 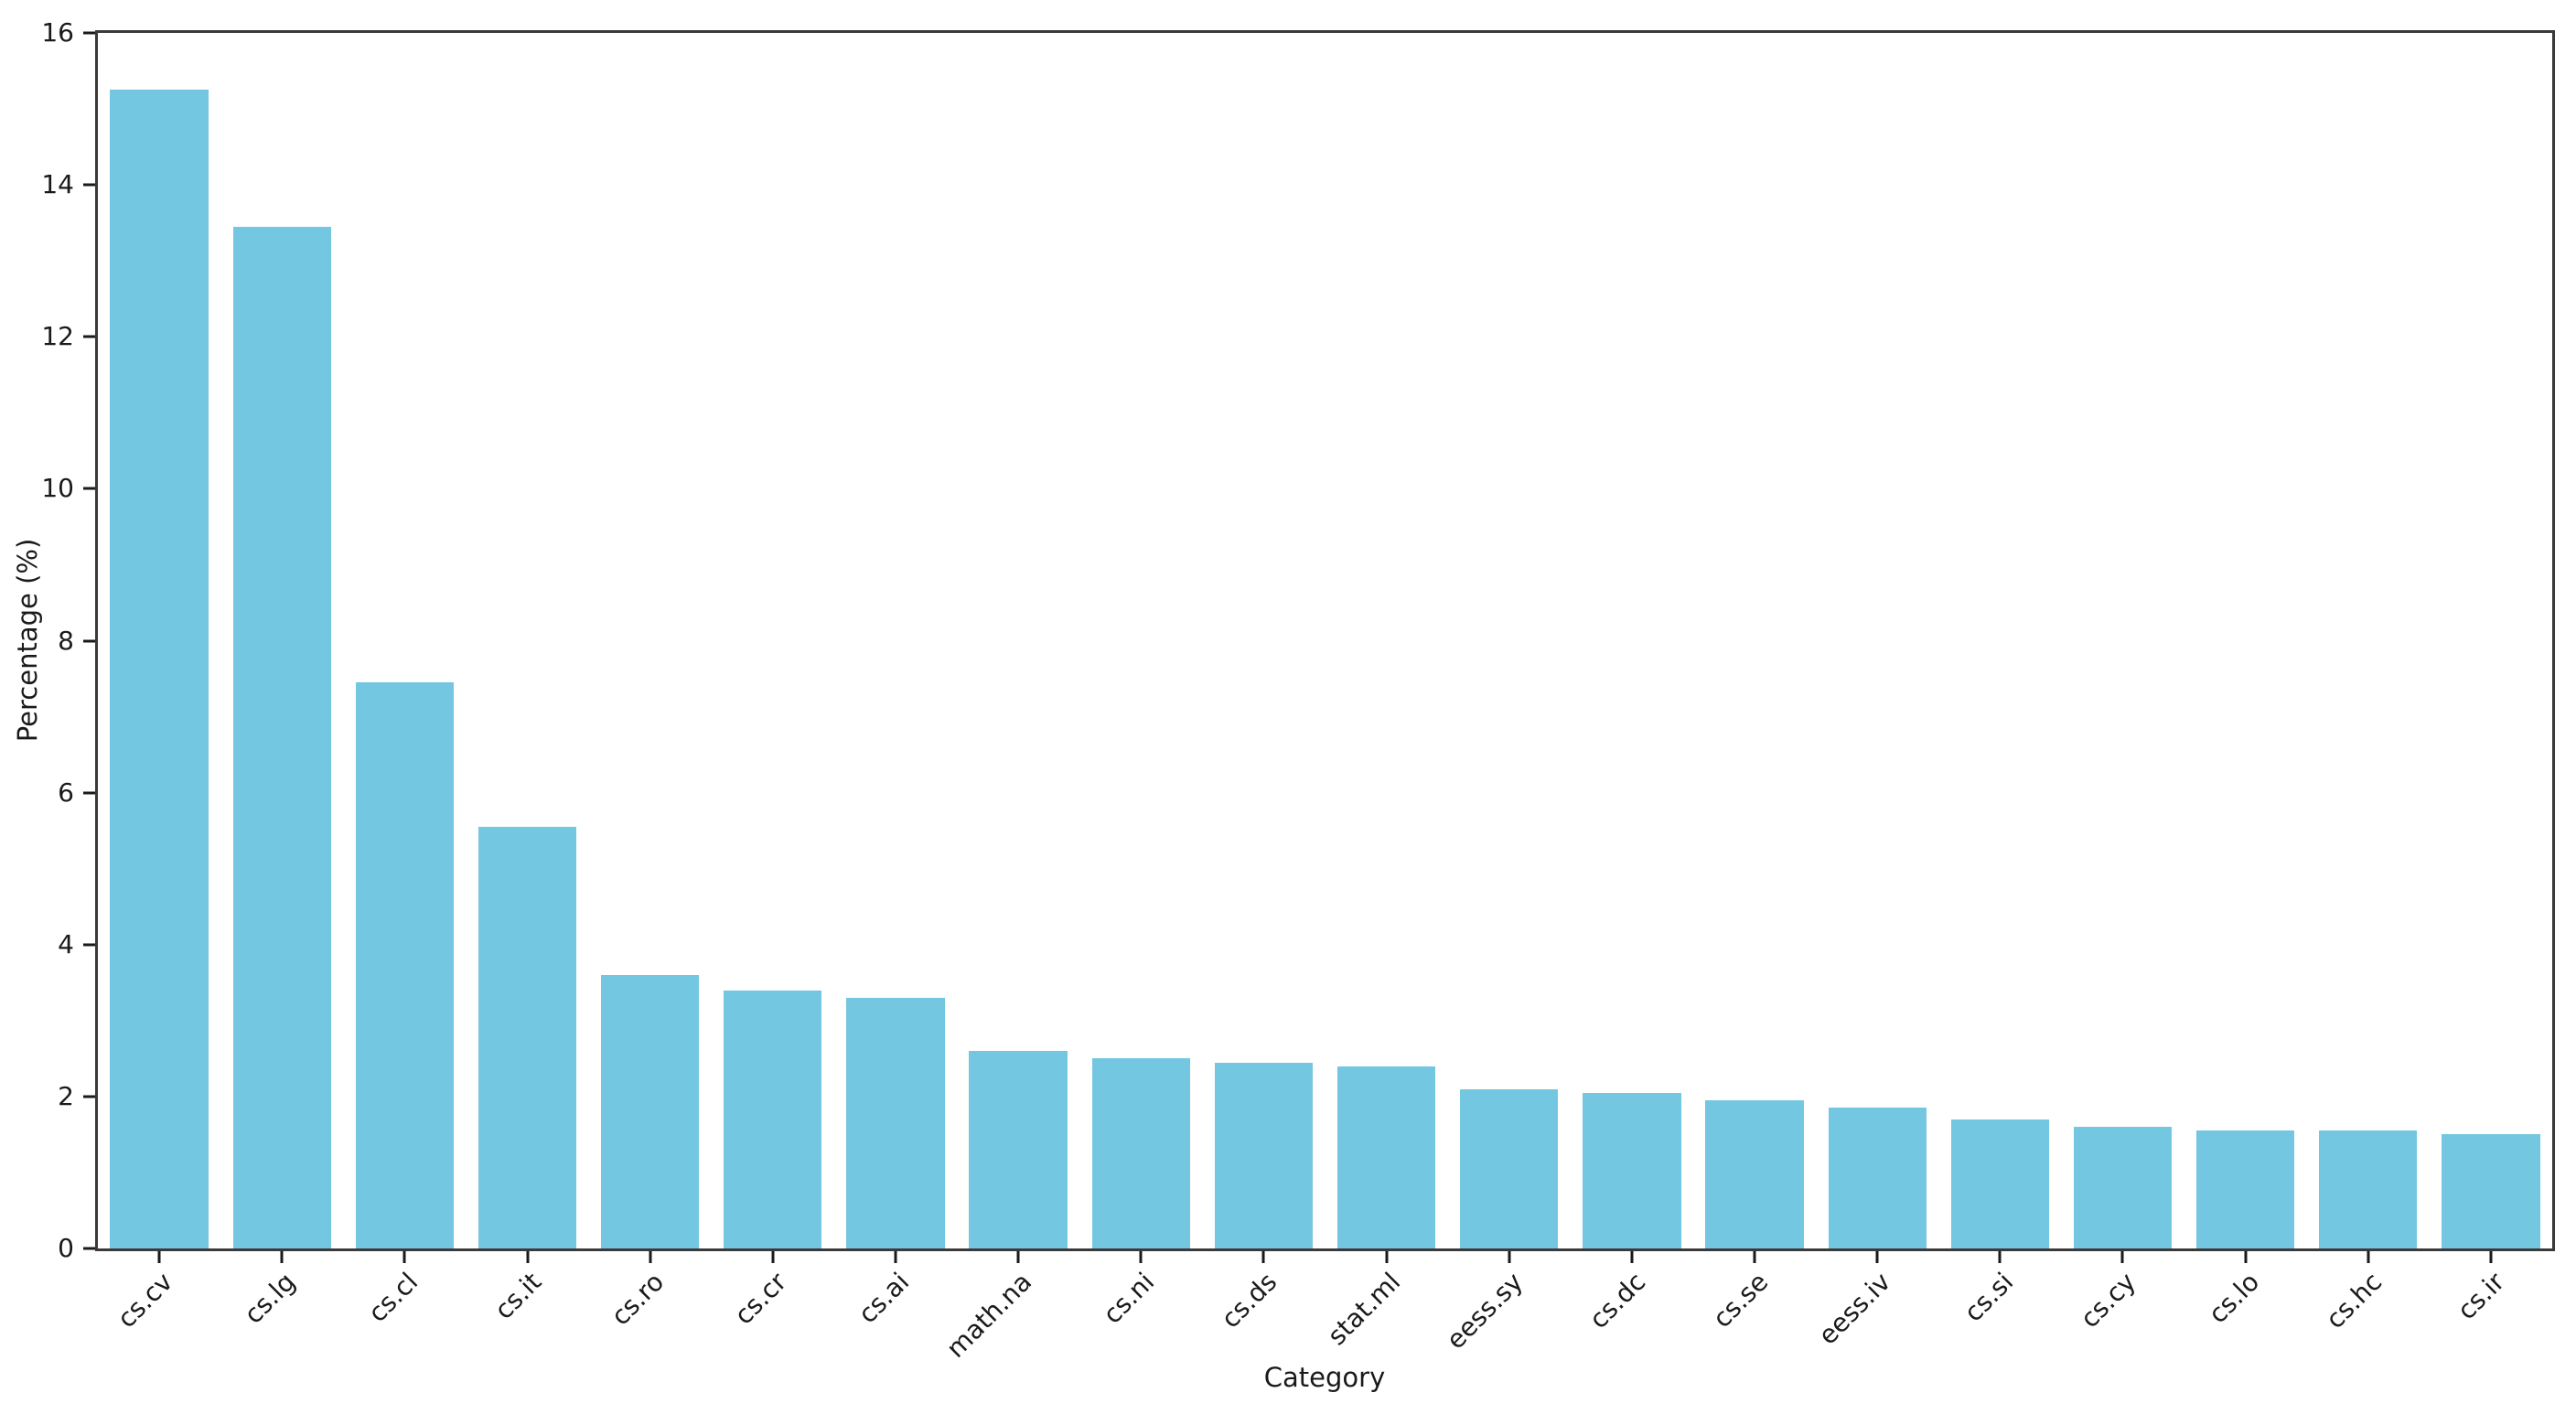 I want to click on bar-cs.lg, so click(x=282, y=737).